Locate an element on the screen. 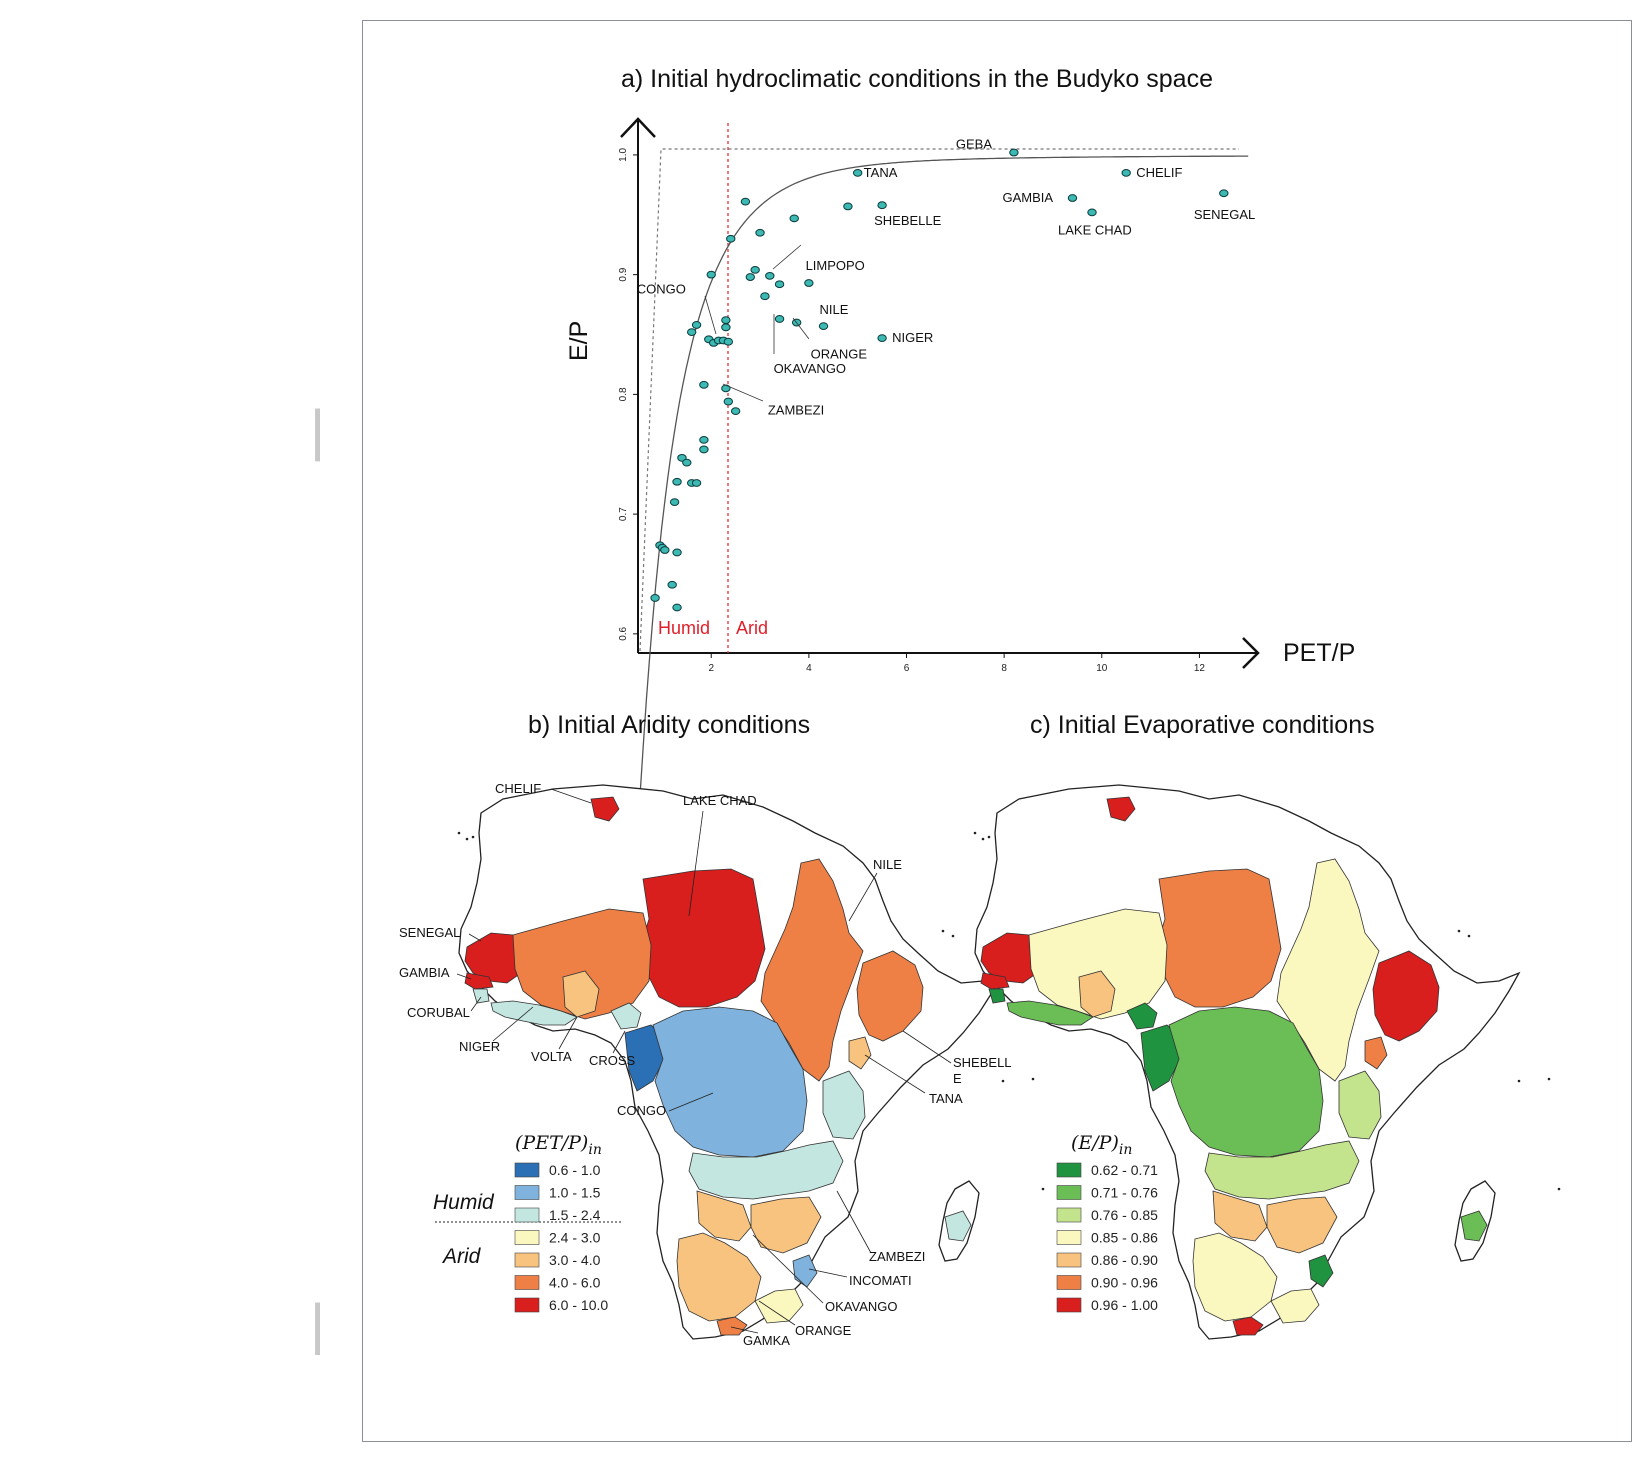 The width and height of the screenshot is (1634, 1458). point-label: CONGO is located at coordinates (661, 288).